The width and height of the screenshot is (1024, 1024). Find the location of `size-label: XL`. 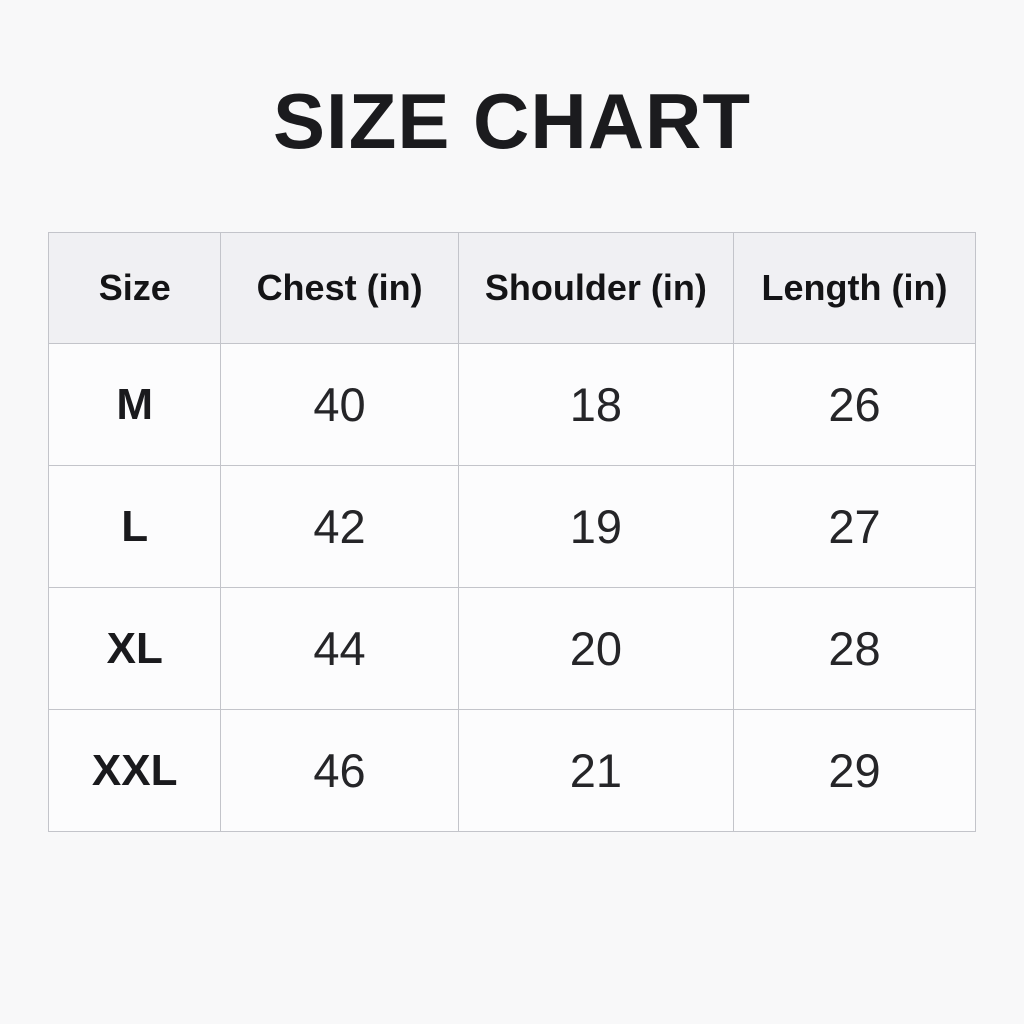

size-label: XL is located at coordinates (134, 648).